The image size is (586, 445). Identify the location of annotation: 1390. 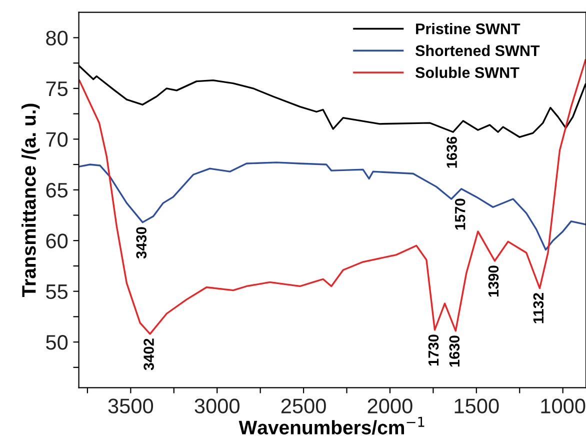
(493, 281).